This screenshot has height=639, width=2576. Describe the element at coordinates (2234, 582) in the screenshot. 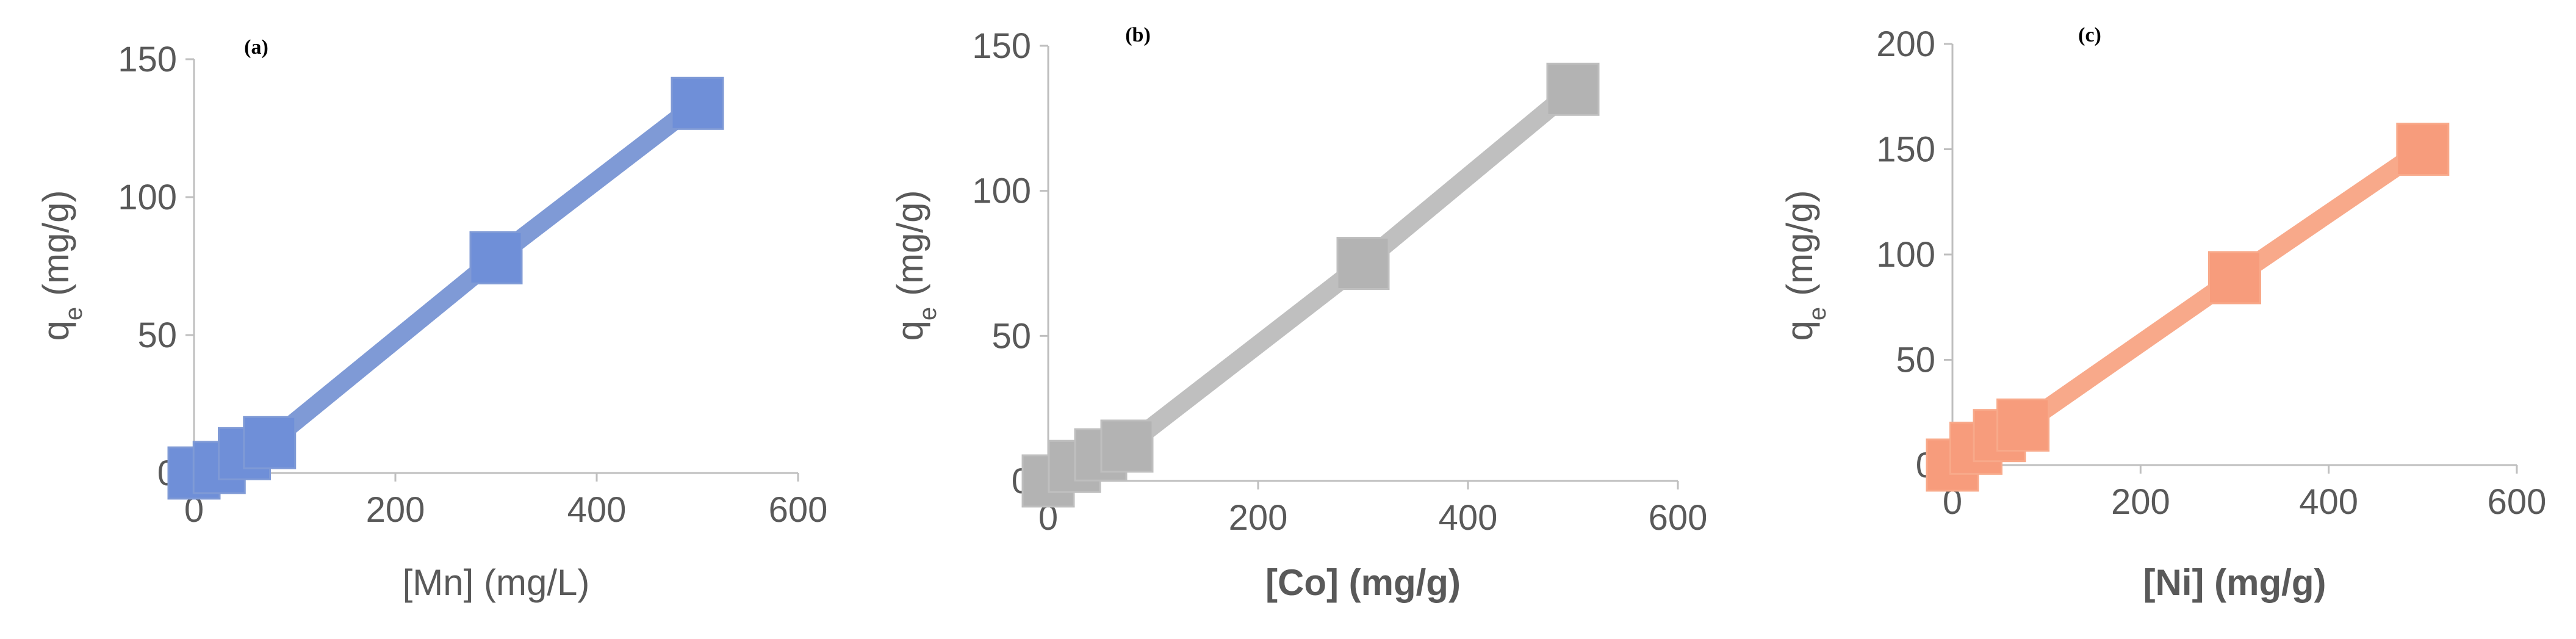

I see `x-axis-label: [Ni] (mg/g)` at that location.